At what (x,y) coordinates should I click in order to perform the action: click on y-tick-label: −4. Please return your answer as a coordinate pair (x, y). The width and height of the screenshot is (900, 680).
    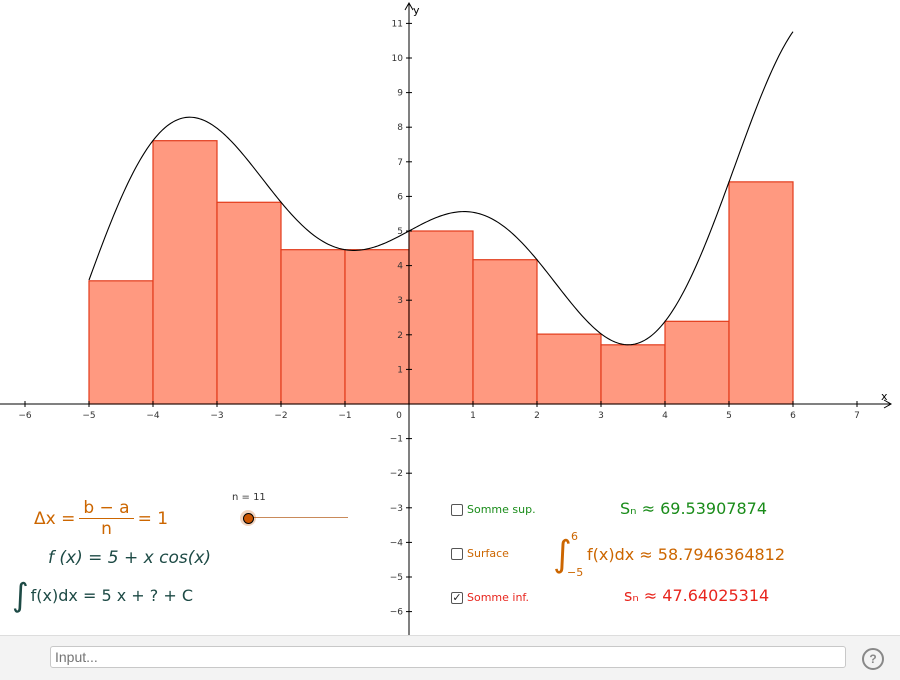
    Looking at the image, I should click on (397, 543).